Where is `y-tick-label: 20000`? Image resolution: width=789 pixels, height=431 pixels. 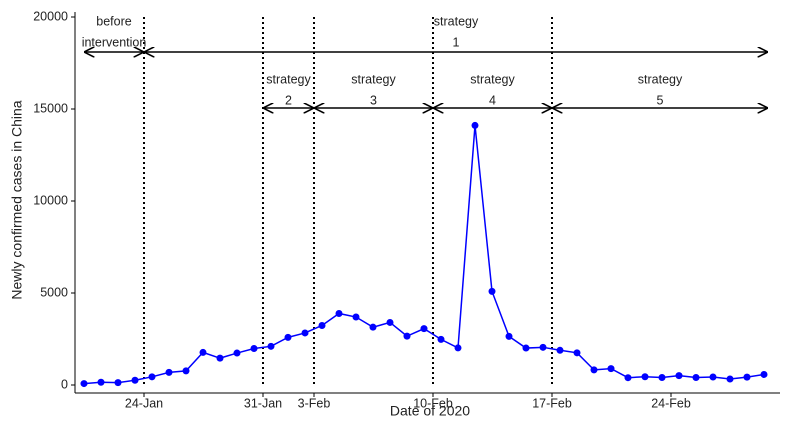
y-tick-label: 20000 is located at coordinates (50, 16).